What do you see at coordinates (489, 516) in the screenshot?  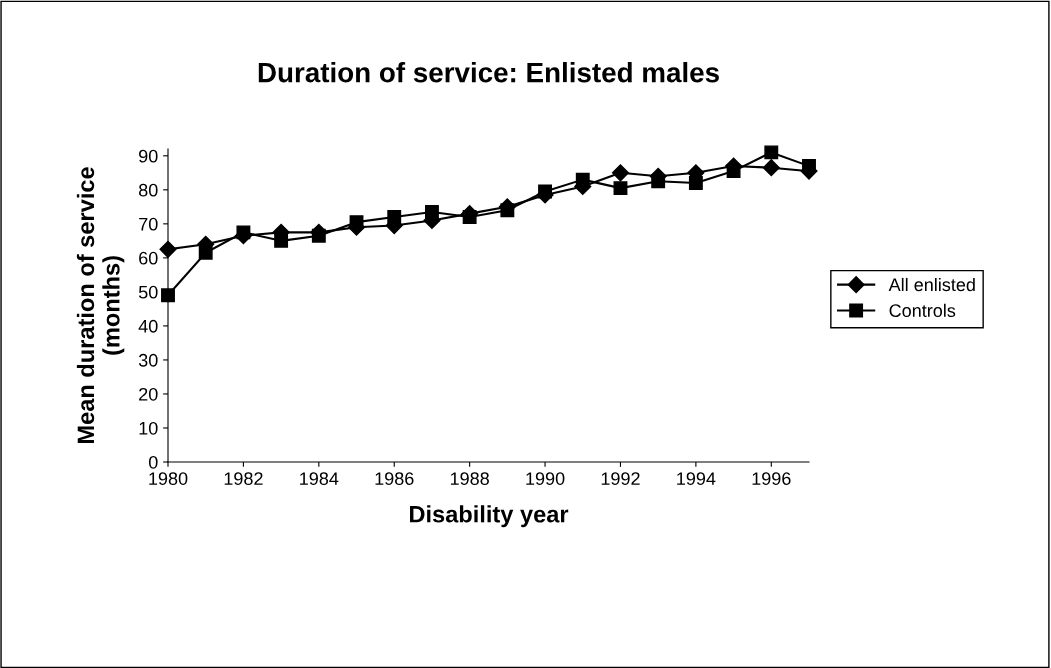 I see `x-axis-title: Disability year` at bounding box center [489, 516].